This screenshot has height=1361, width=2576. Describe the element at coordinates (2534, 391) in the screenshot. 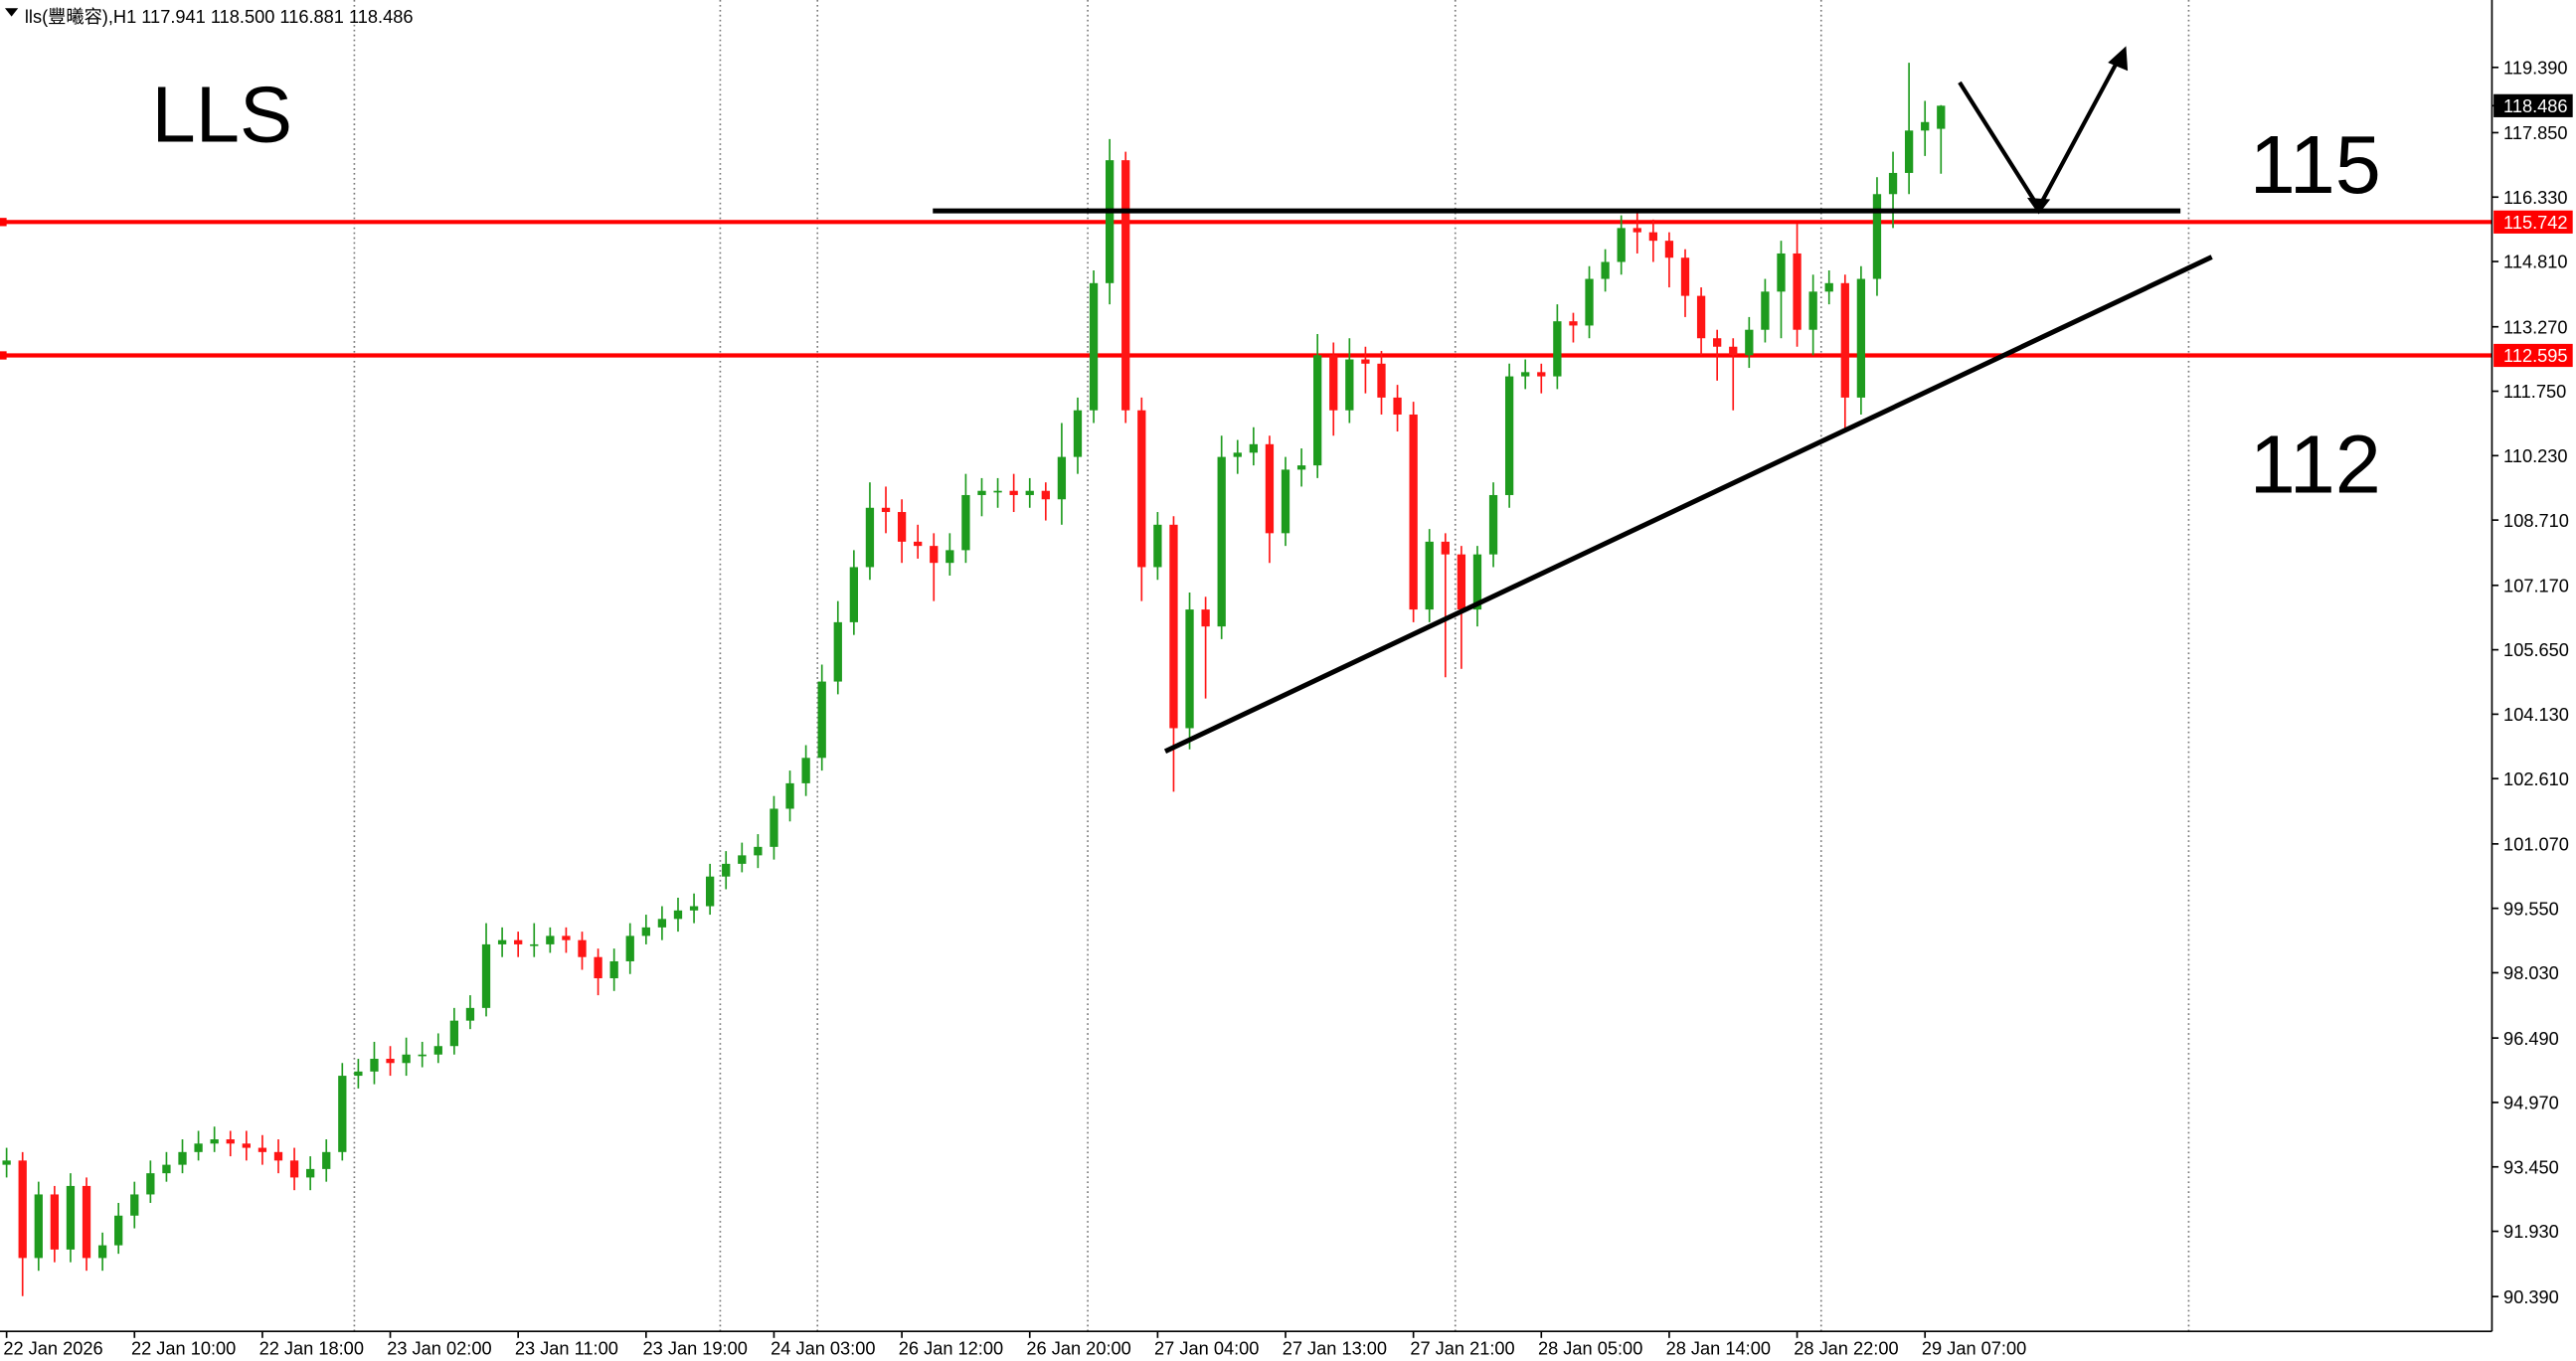

I see `y-tick-label: 111.750` at that location.